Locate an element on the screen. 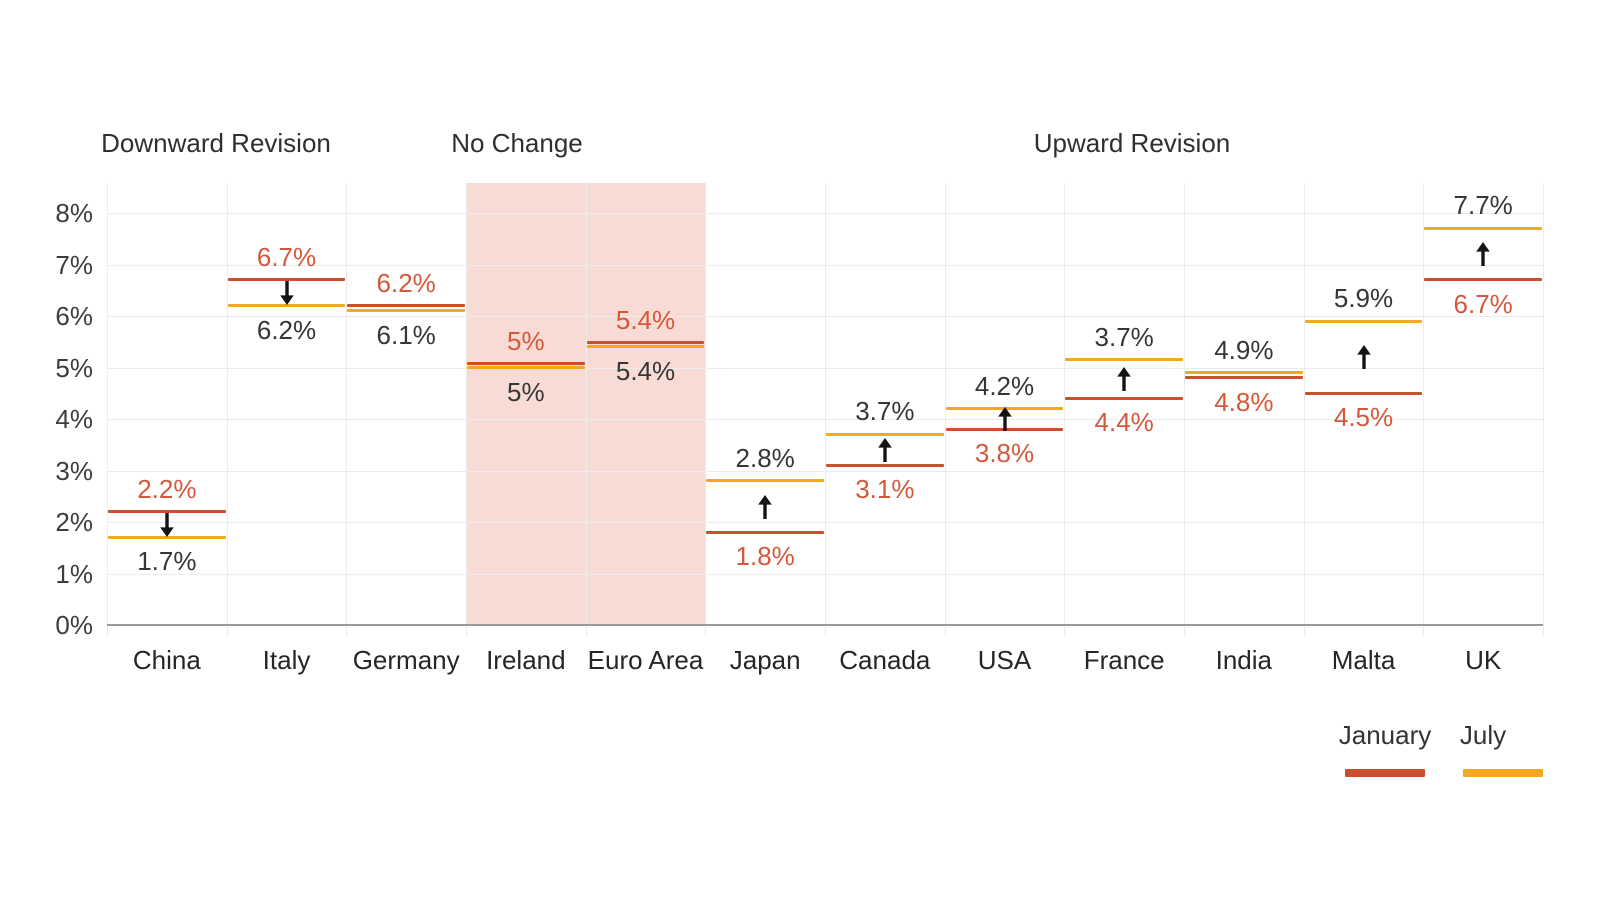 Image resolution: width=1600 pixels, height=900 pixels. x-axis-label-france: France is located at coordinates (1124, 660).